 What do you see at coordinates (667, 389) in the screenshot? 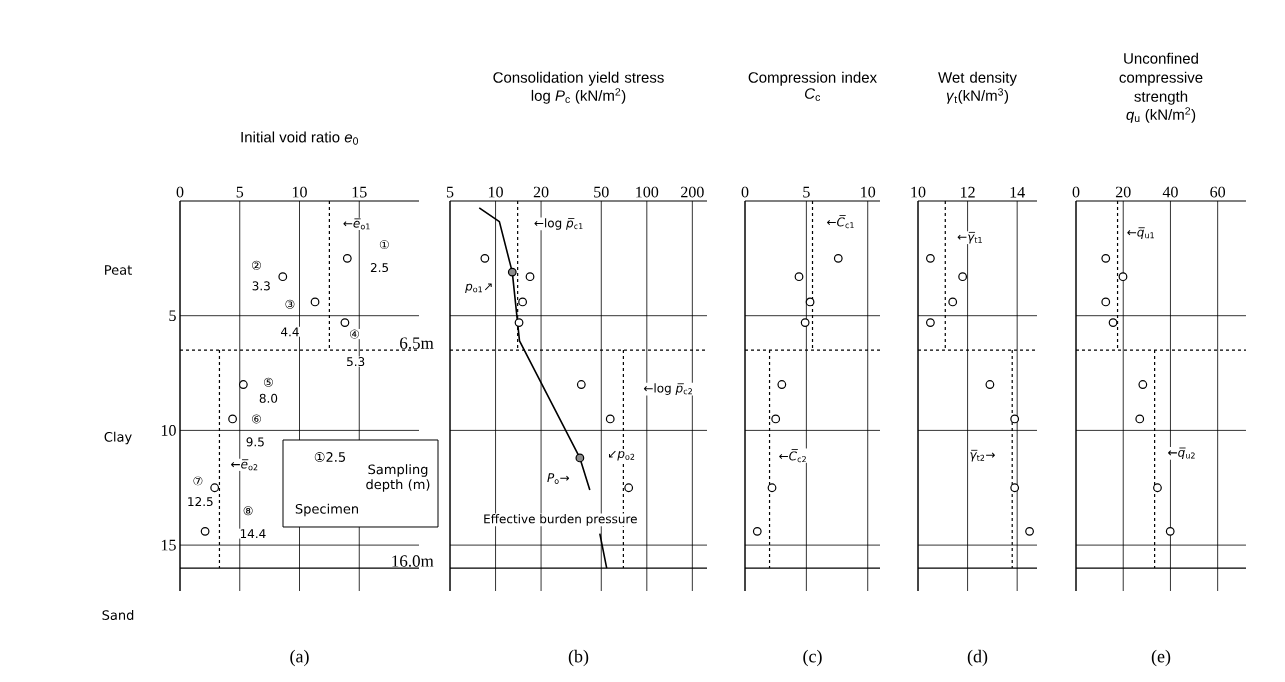
I see `annotation: ←log p̅$_{c2}$` at bounding box center [667, 389].